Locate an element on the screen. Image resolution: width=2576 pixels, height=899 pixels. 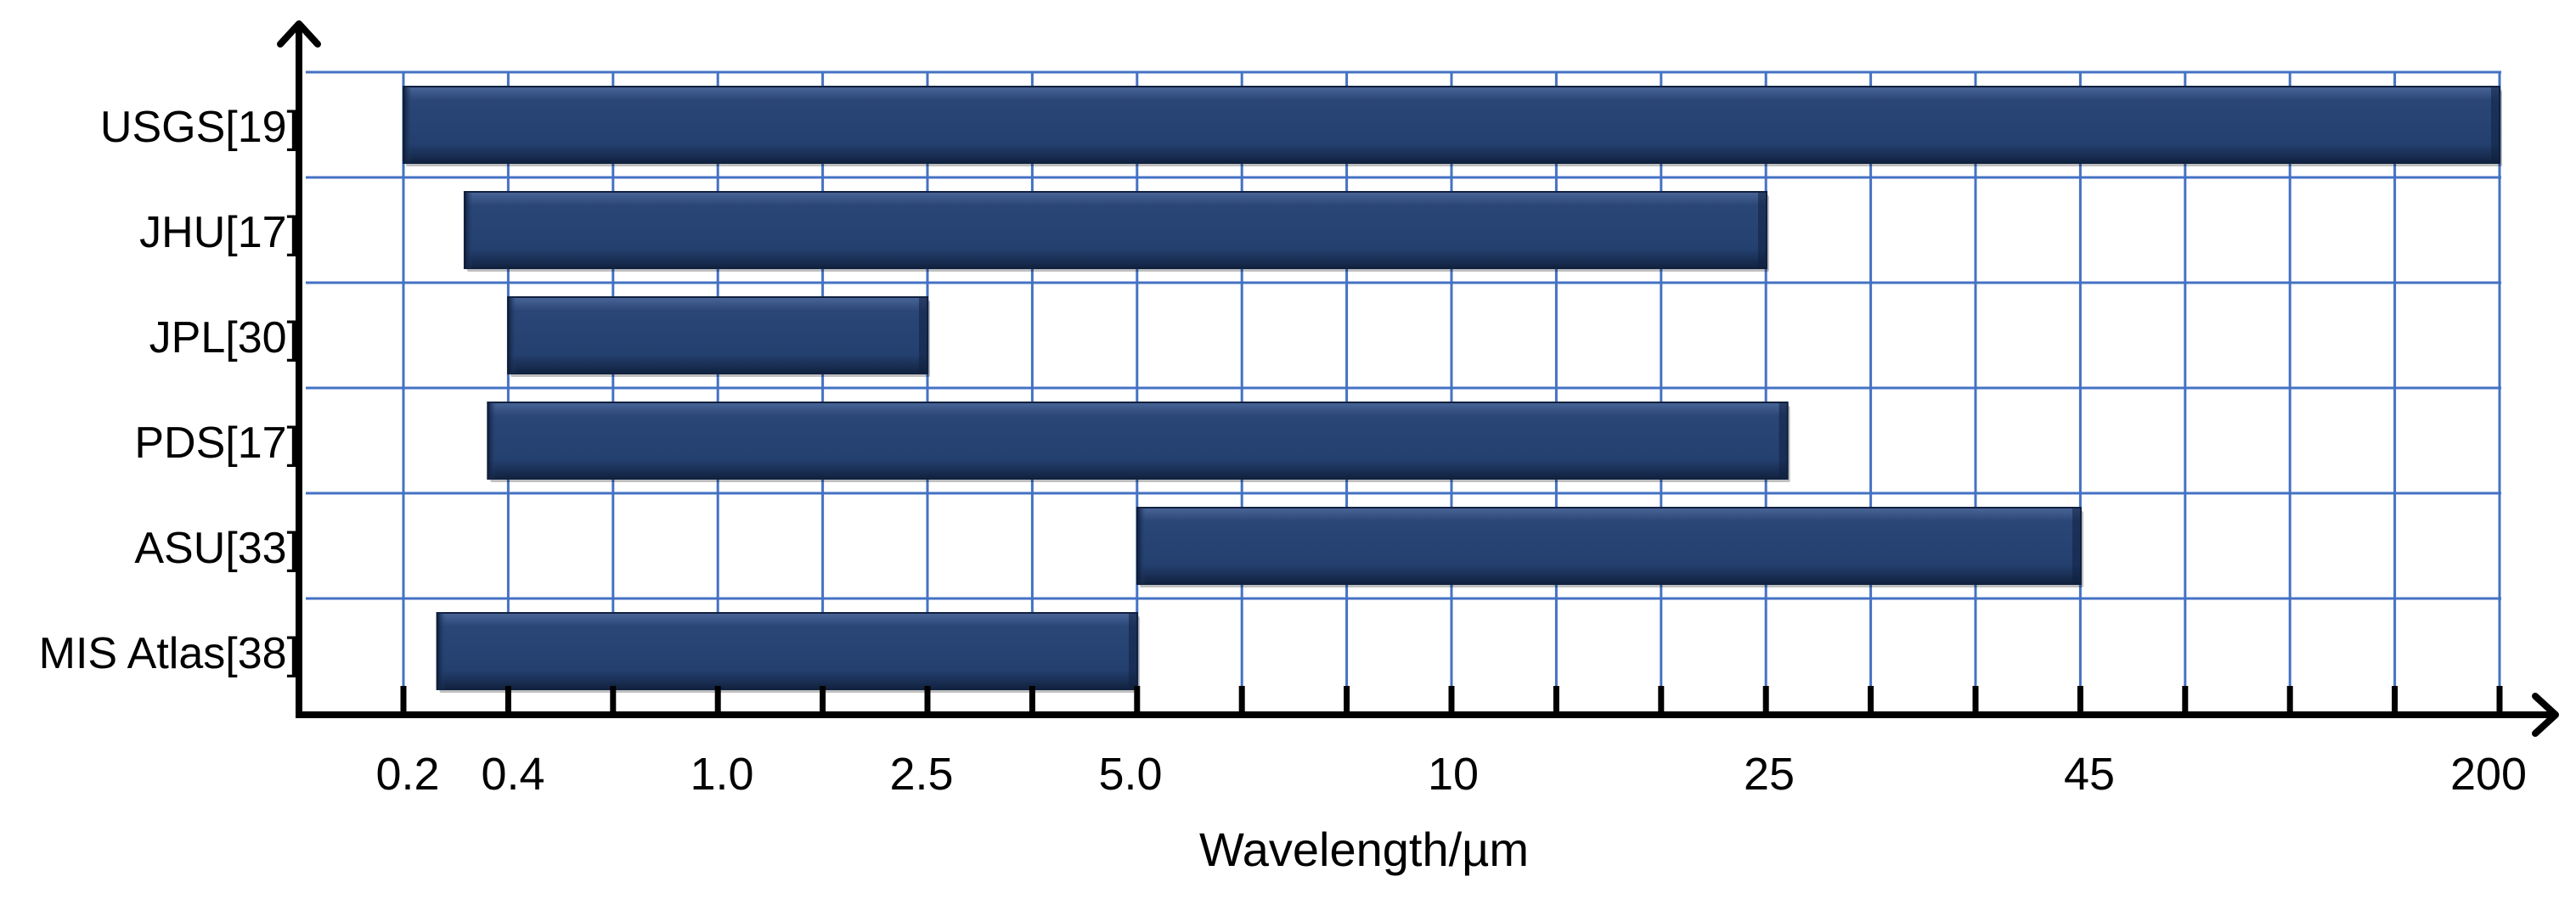
x-axis-arrow-icon is located at coordinates (2545, 715).